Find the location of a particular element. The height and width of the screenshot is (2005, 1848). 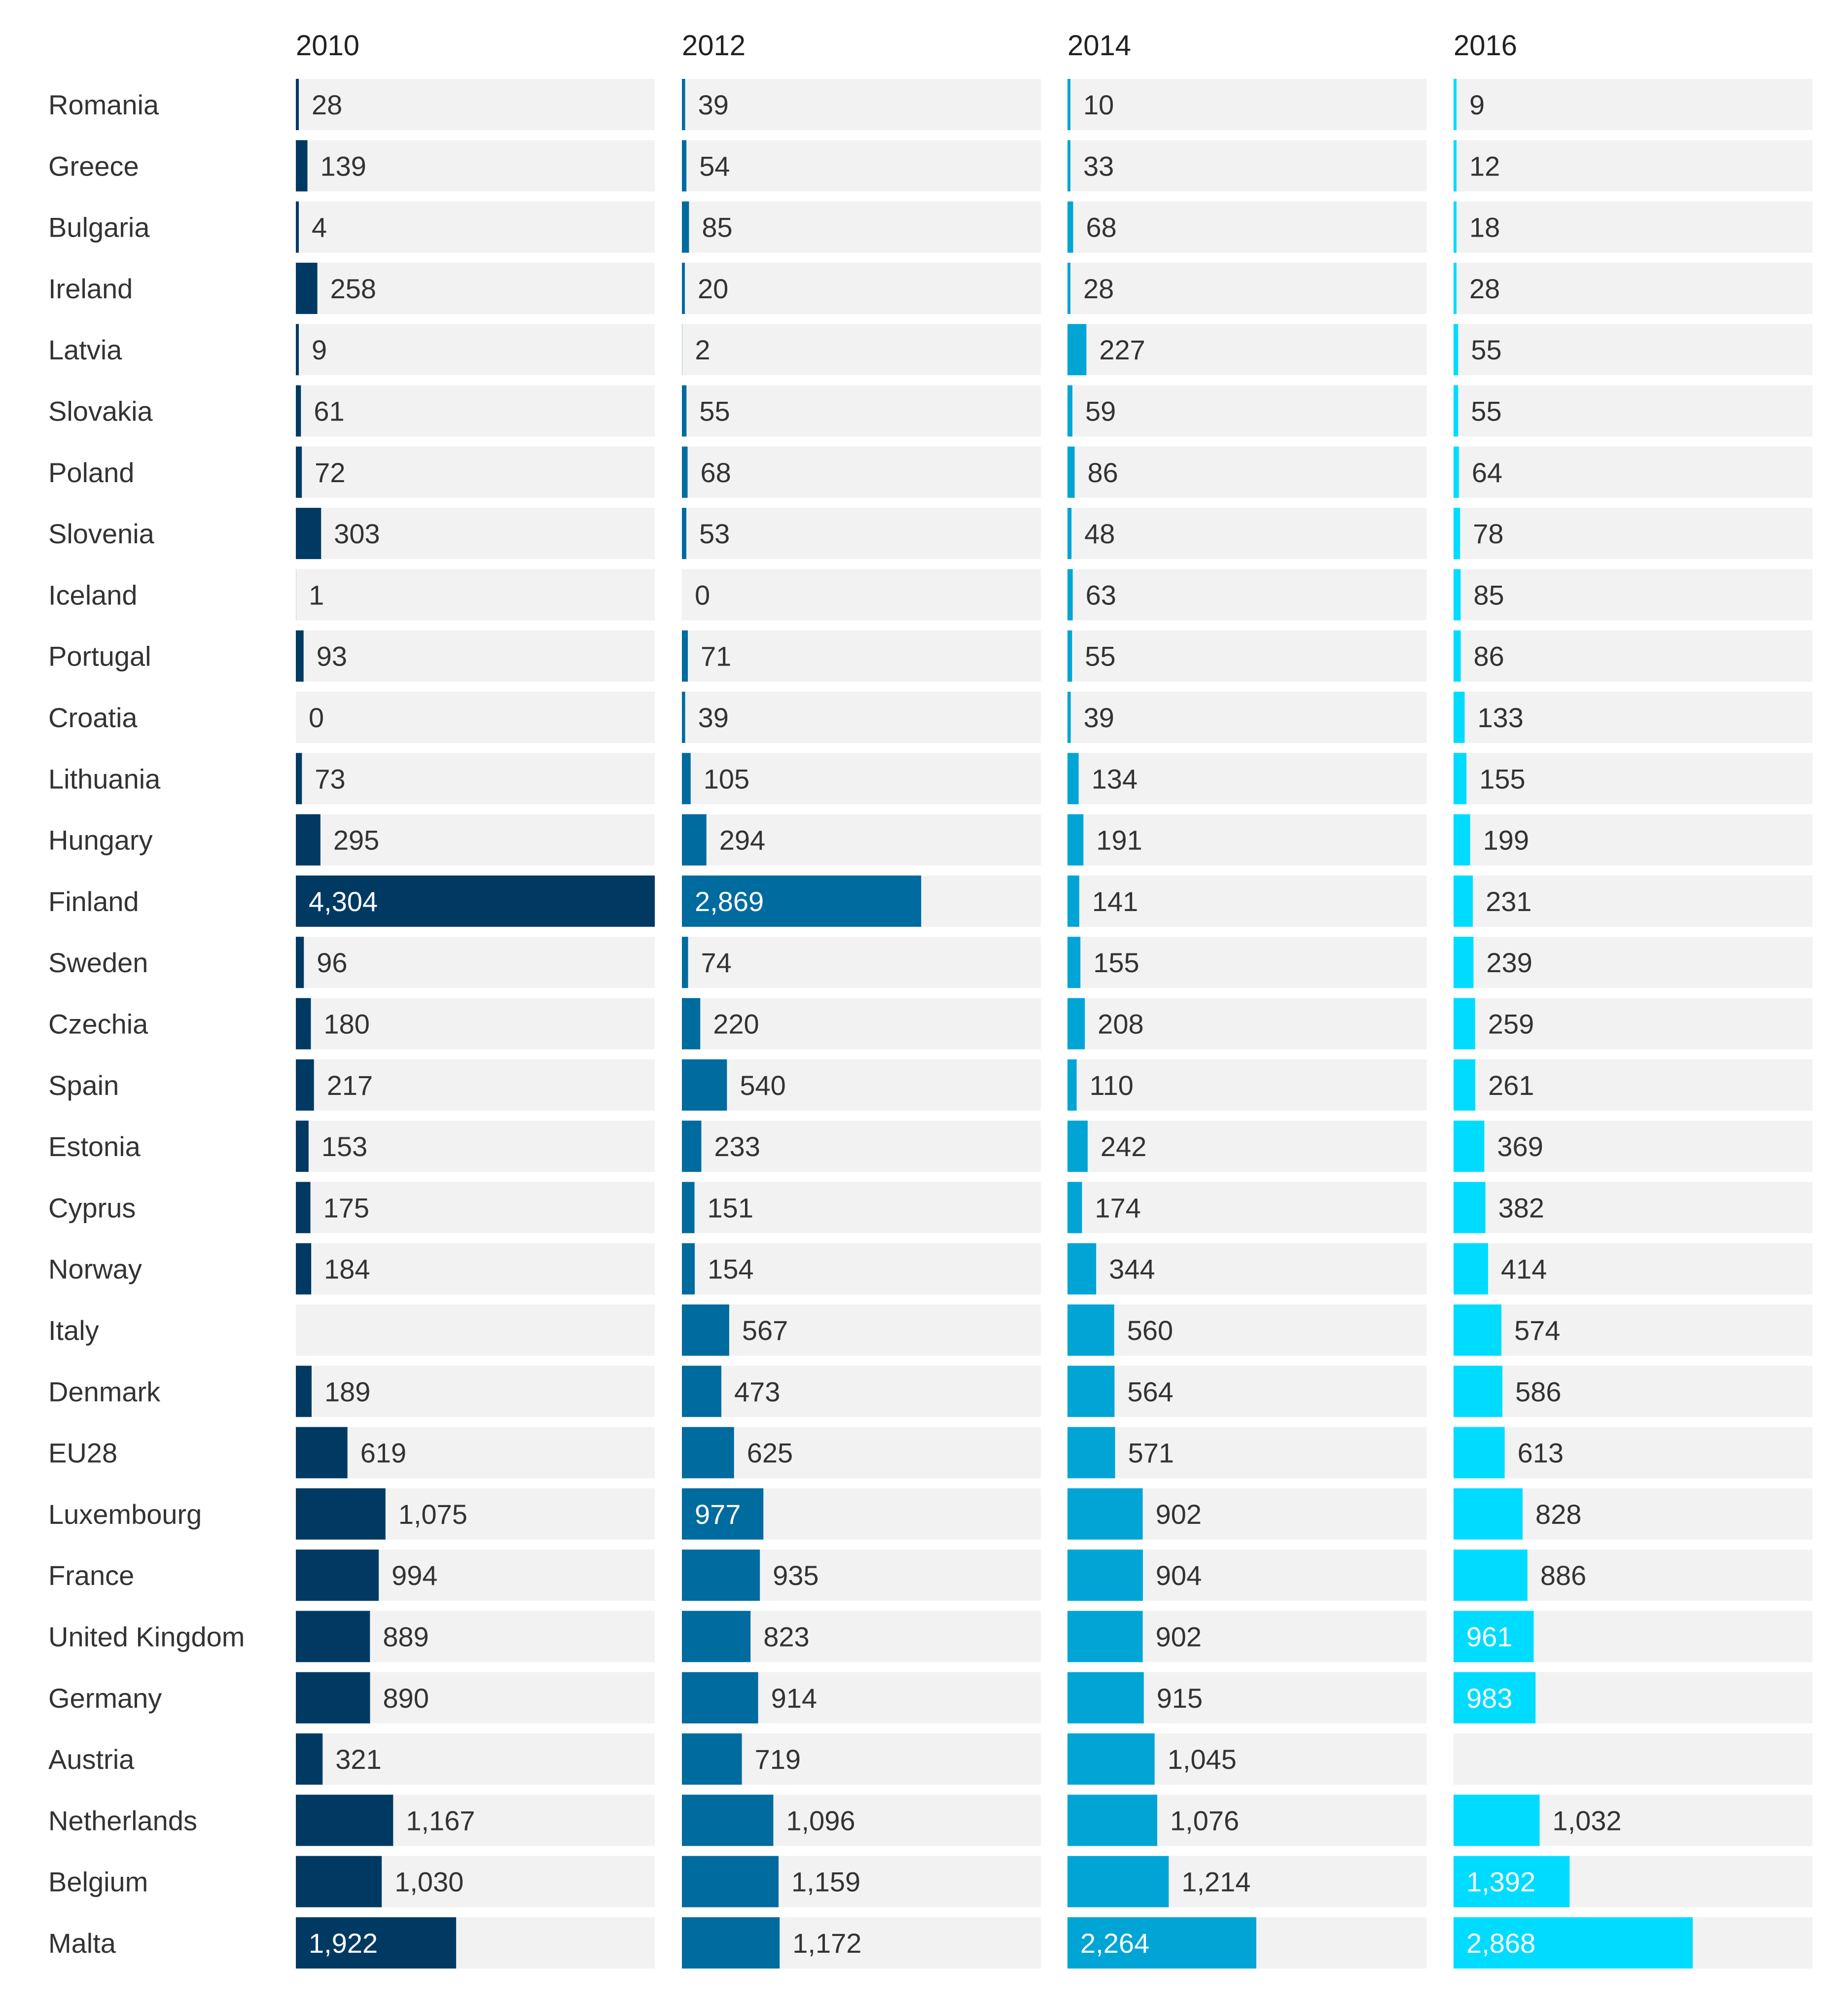

panel-header-2014: 2014 is located at coordinates (1099, 46).